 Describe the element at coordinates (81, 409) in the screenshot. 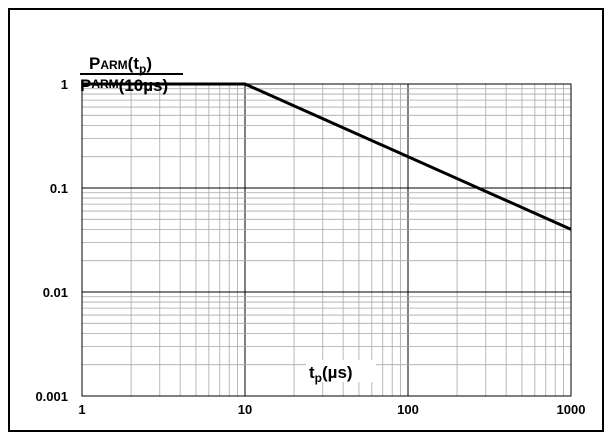

I see `x-tick-label: 1` at that location.